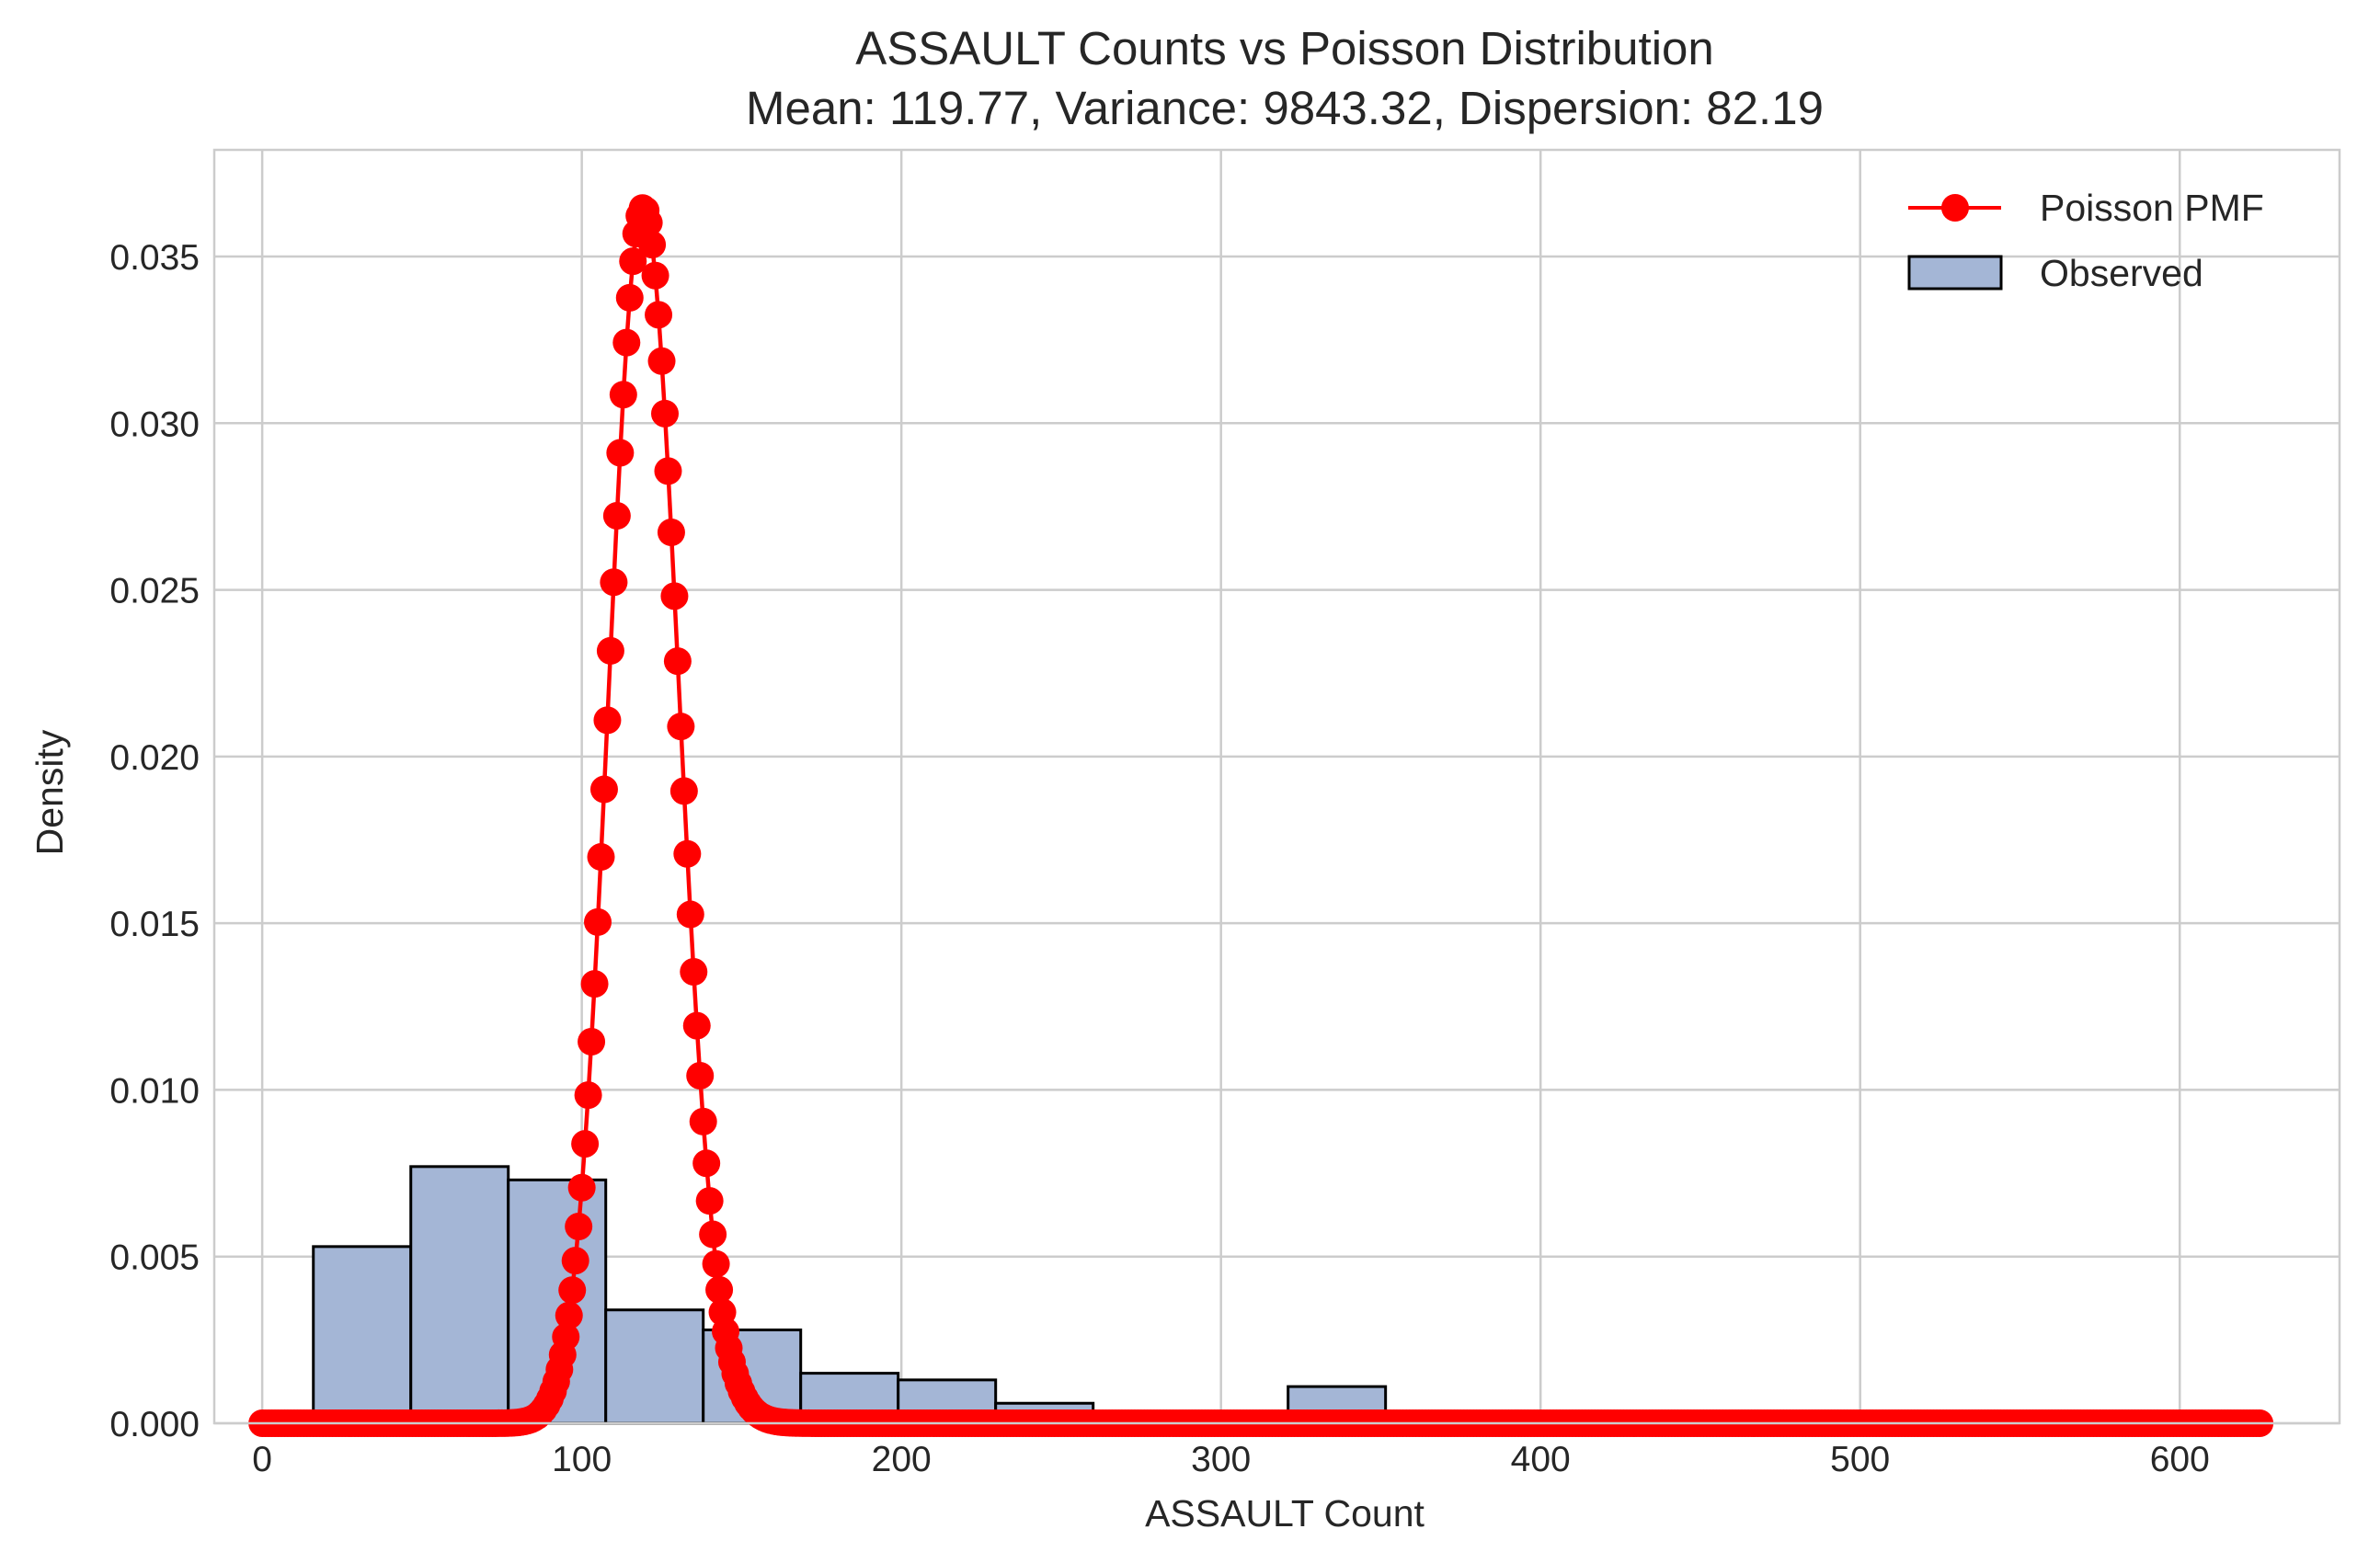  Describe the element at coordinates (154, 841) in the screenshot. I see `y-axis-ticks: 0.000 0.005 0.010 0.015 0.020 0.025 0.030 0.035` at that location.